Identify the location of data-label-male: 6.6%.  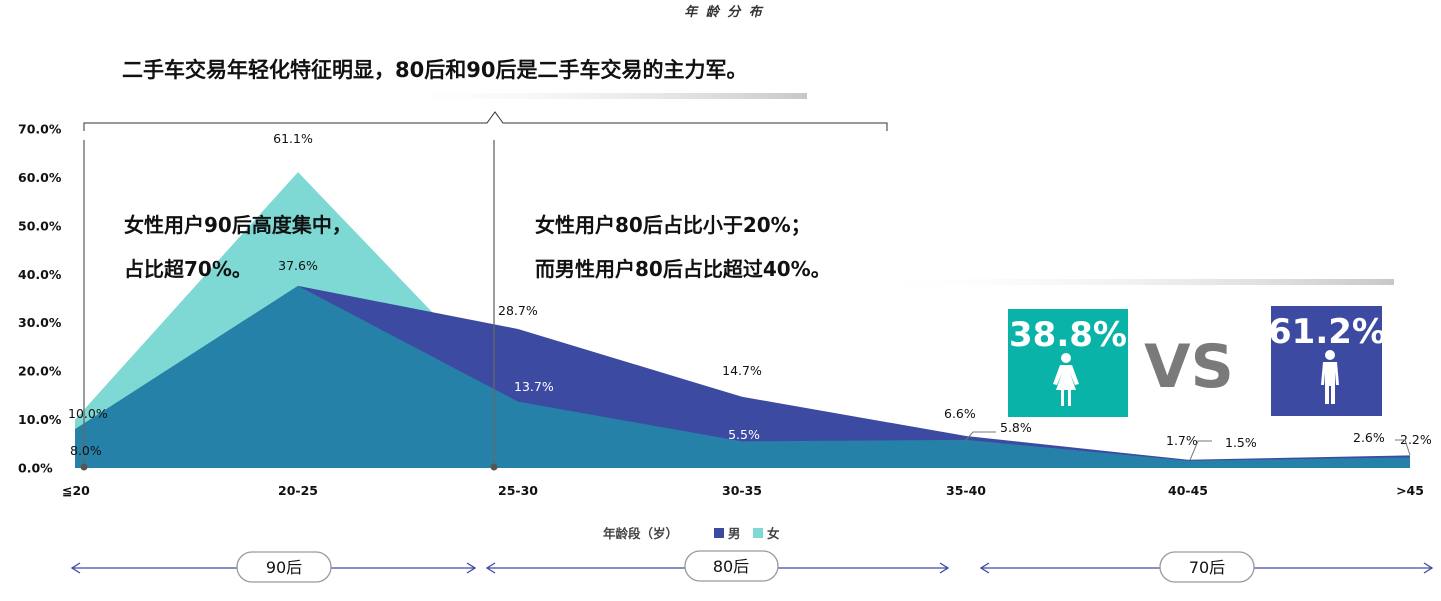
(960, 413).